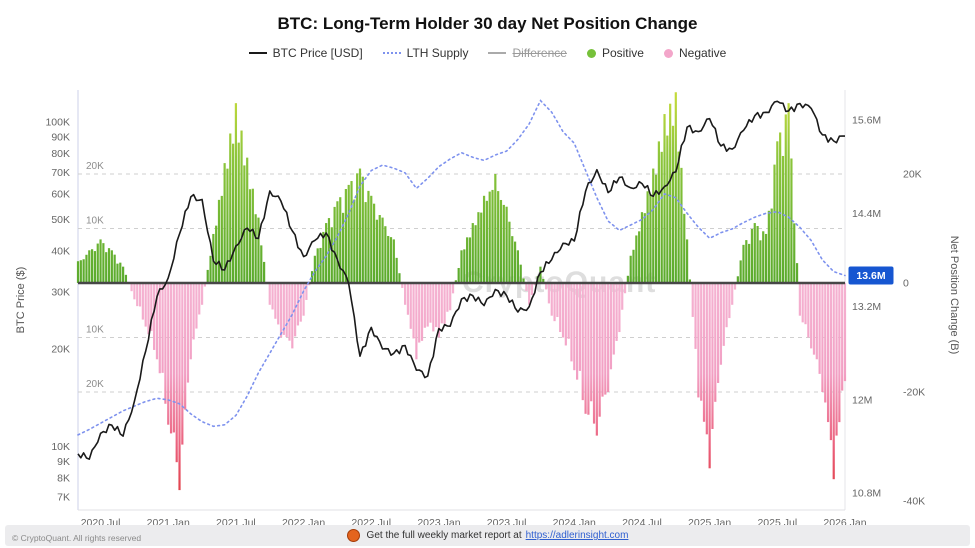 This screenshot has width=975, height=548. I want to click on legend-item-negative: Negative, so click(695, 53).